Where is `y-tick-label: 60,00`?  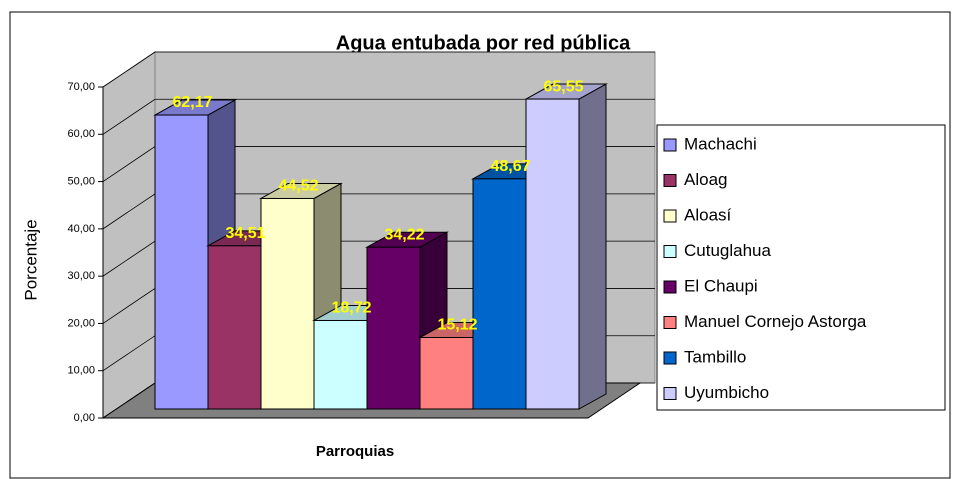
y-tick-label: 60,00 is located at coordinates (81, 134).